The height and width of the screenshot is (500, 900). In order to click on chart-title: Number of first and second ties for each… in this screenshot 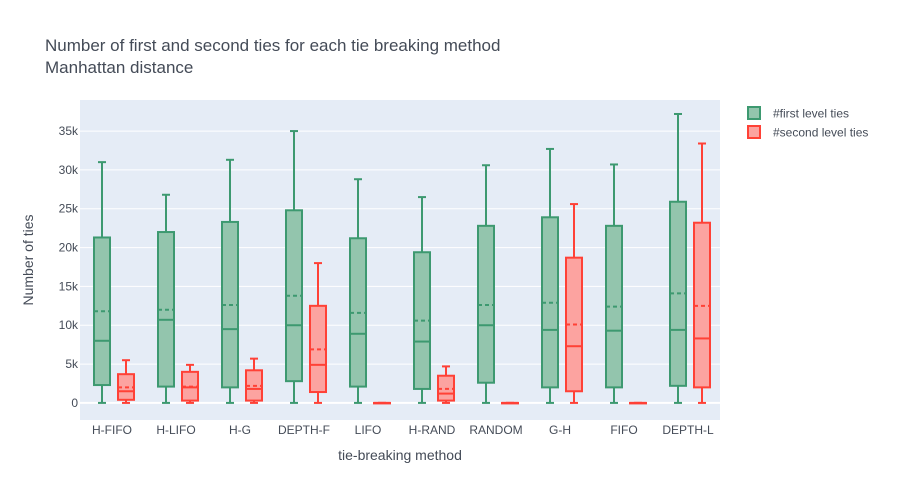, I will do `click(272, 45)`.